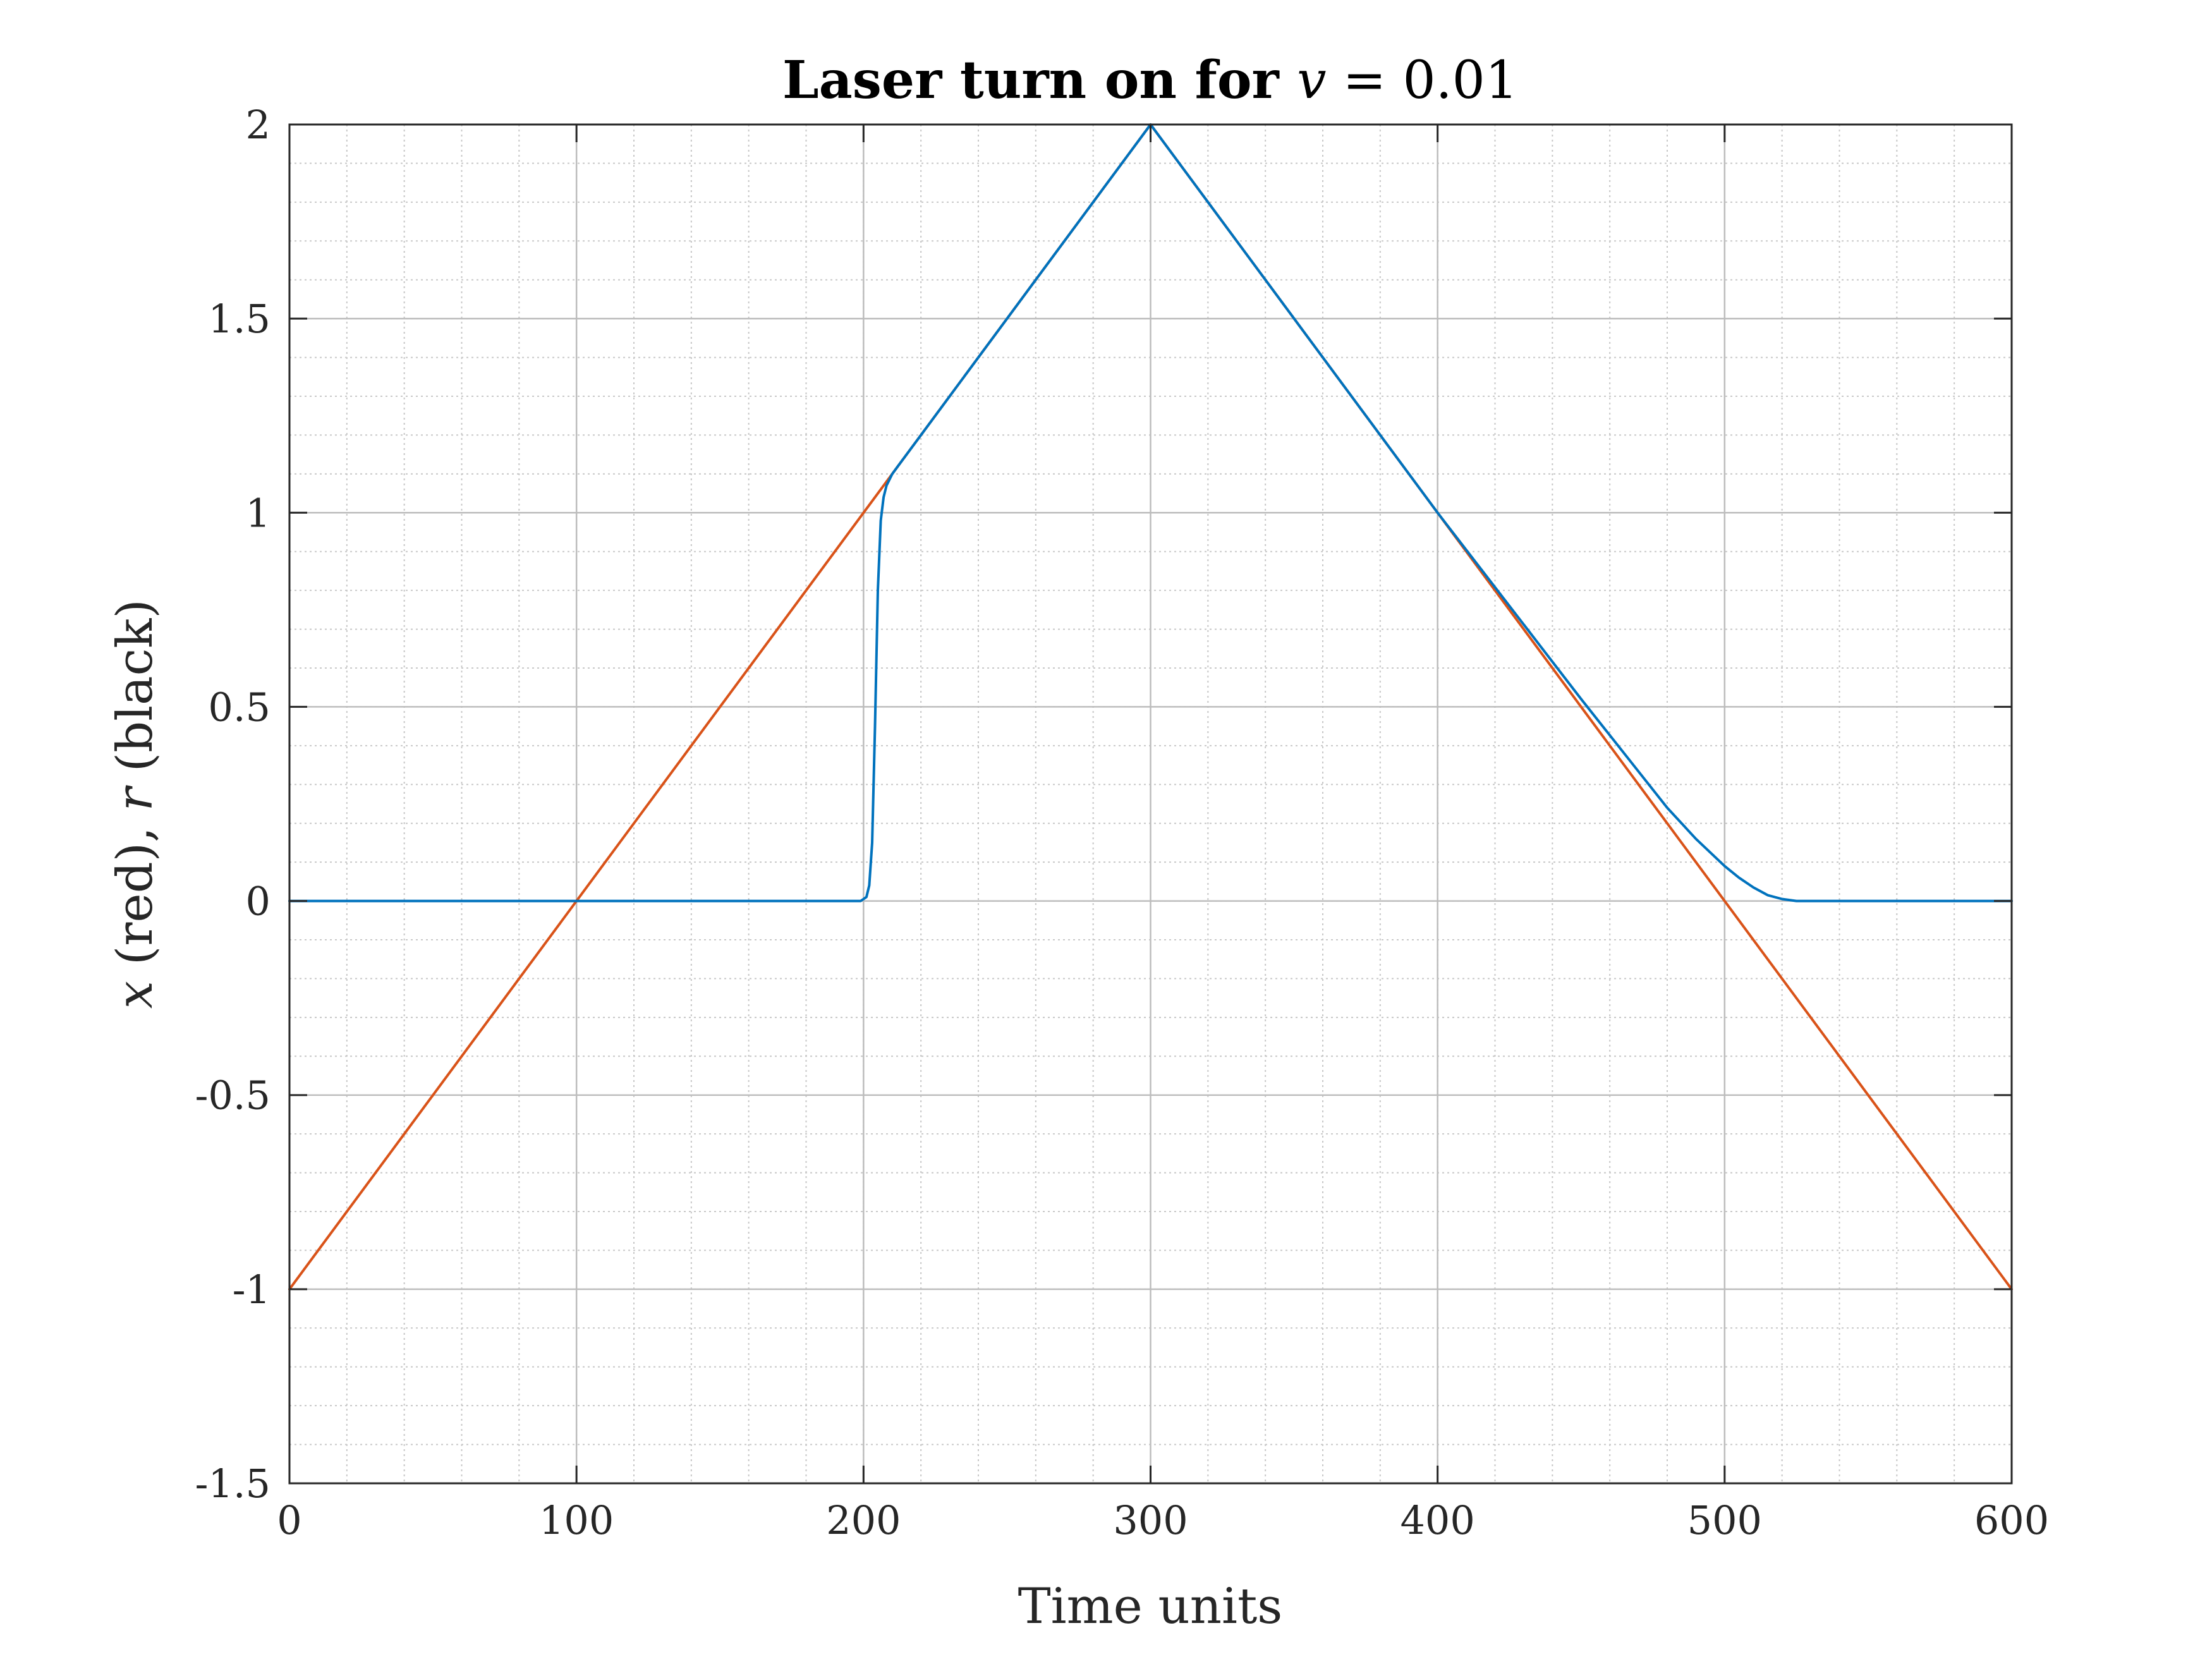 Image resolution: width=2212 pixels, height=1659 pixels. I want to click on y-axis-label: x (red), r (black), so click(135, 804).